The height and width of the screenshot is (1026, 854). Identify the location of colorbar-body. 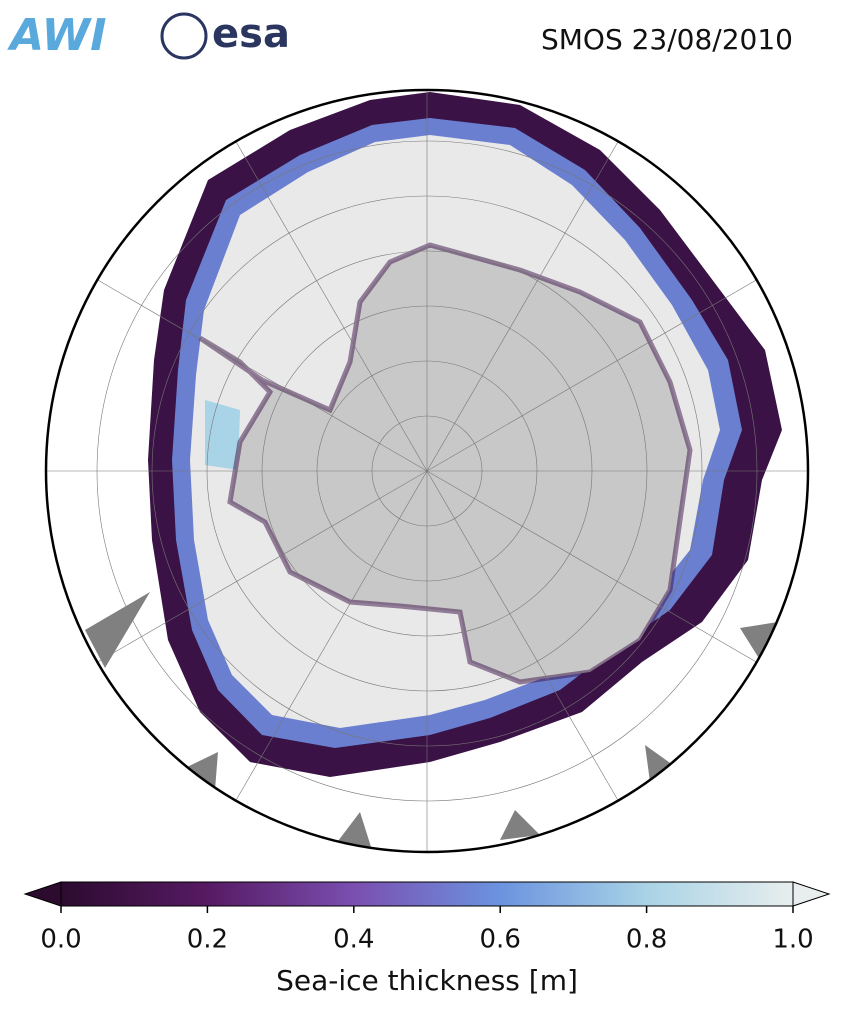
(427, 894).